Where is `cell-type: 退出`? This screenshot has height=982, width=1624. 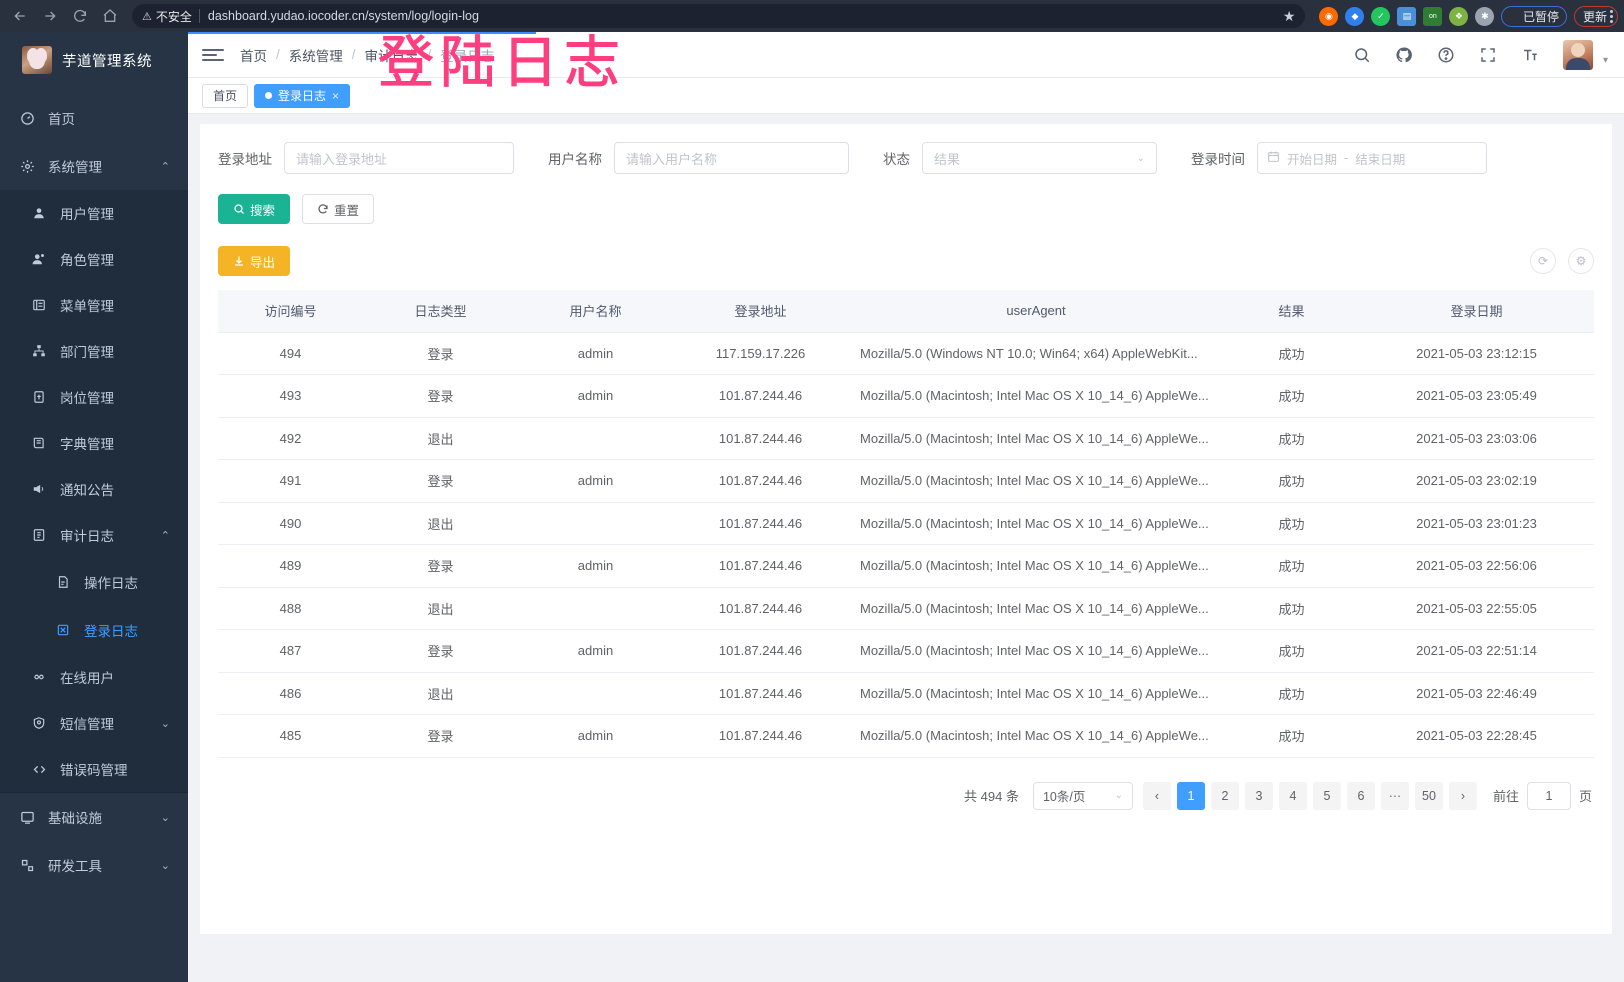 cell-type: 退出 is located at coordinates (440, 523).